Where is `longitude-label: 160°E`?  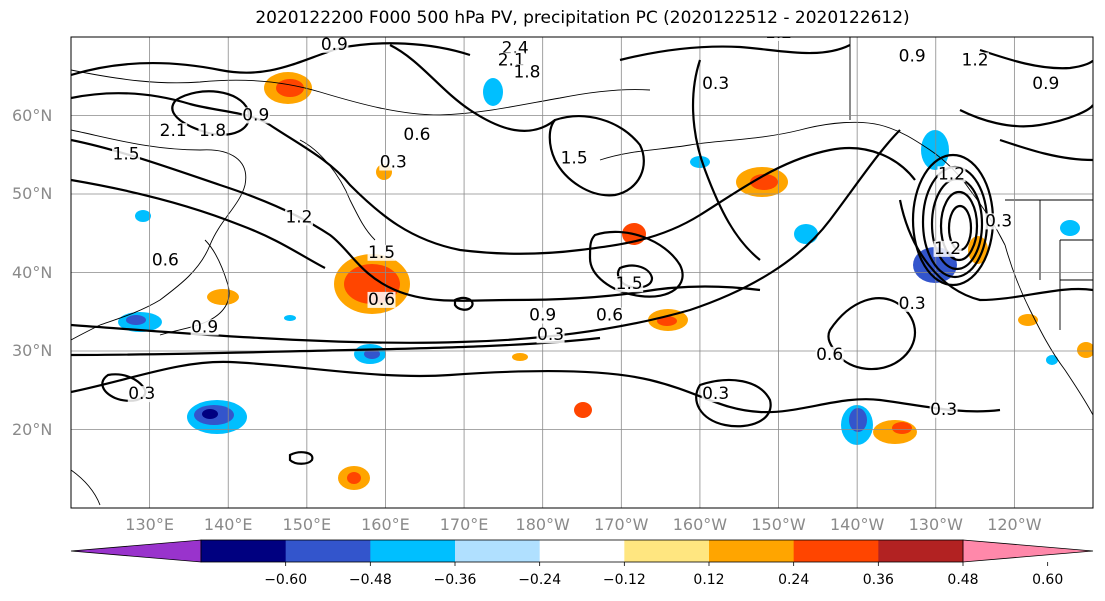 longitude-label: 160°E is located at coordinates (385, 524).